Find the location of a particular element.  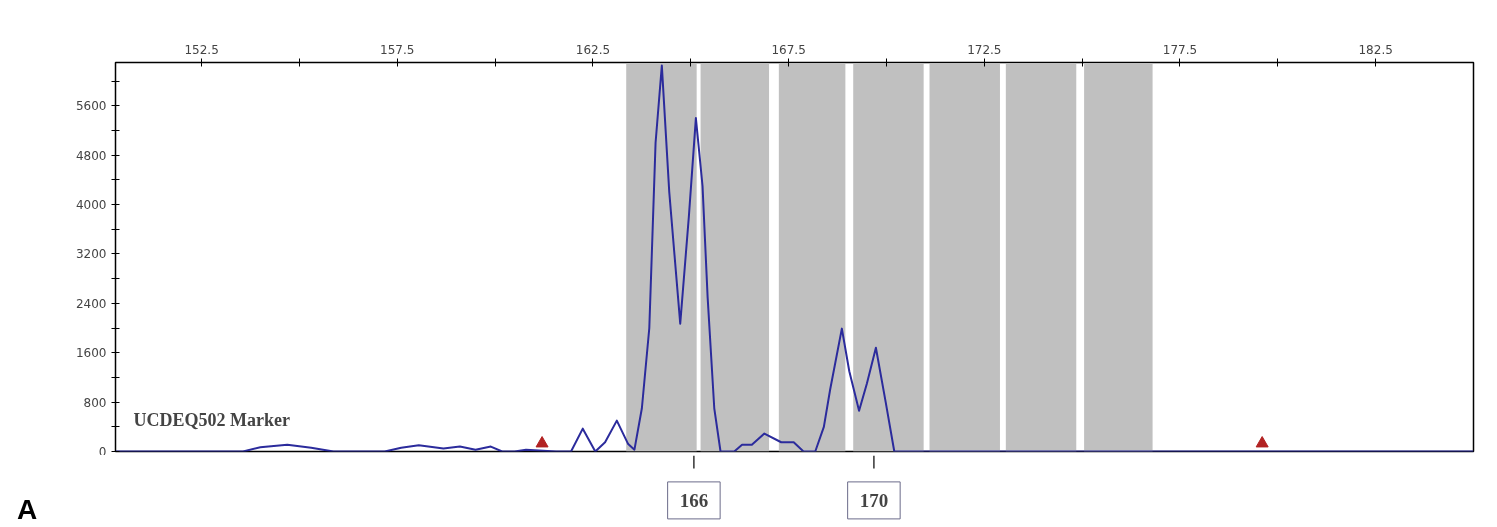

annotation: UCDEQ502 Marker is located at coordinates (211, 419).